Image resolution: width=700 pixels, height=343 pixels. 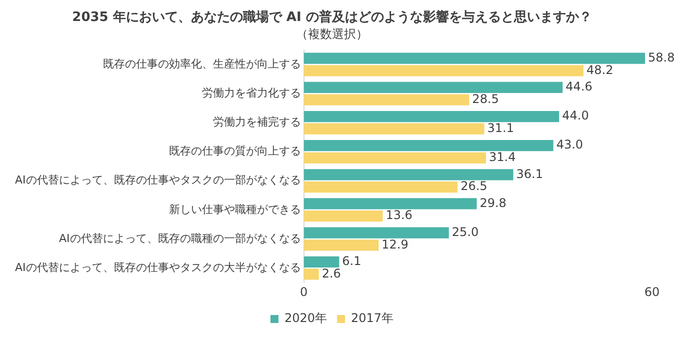 I want to click on data-label: 6.1, so click(x=352, y=261).